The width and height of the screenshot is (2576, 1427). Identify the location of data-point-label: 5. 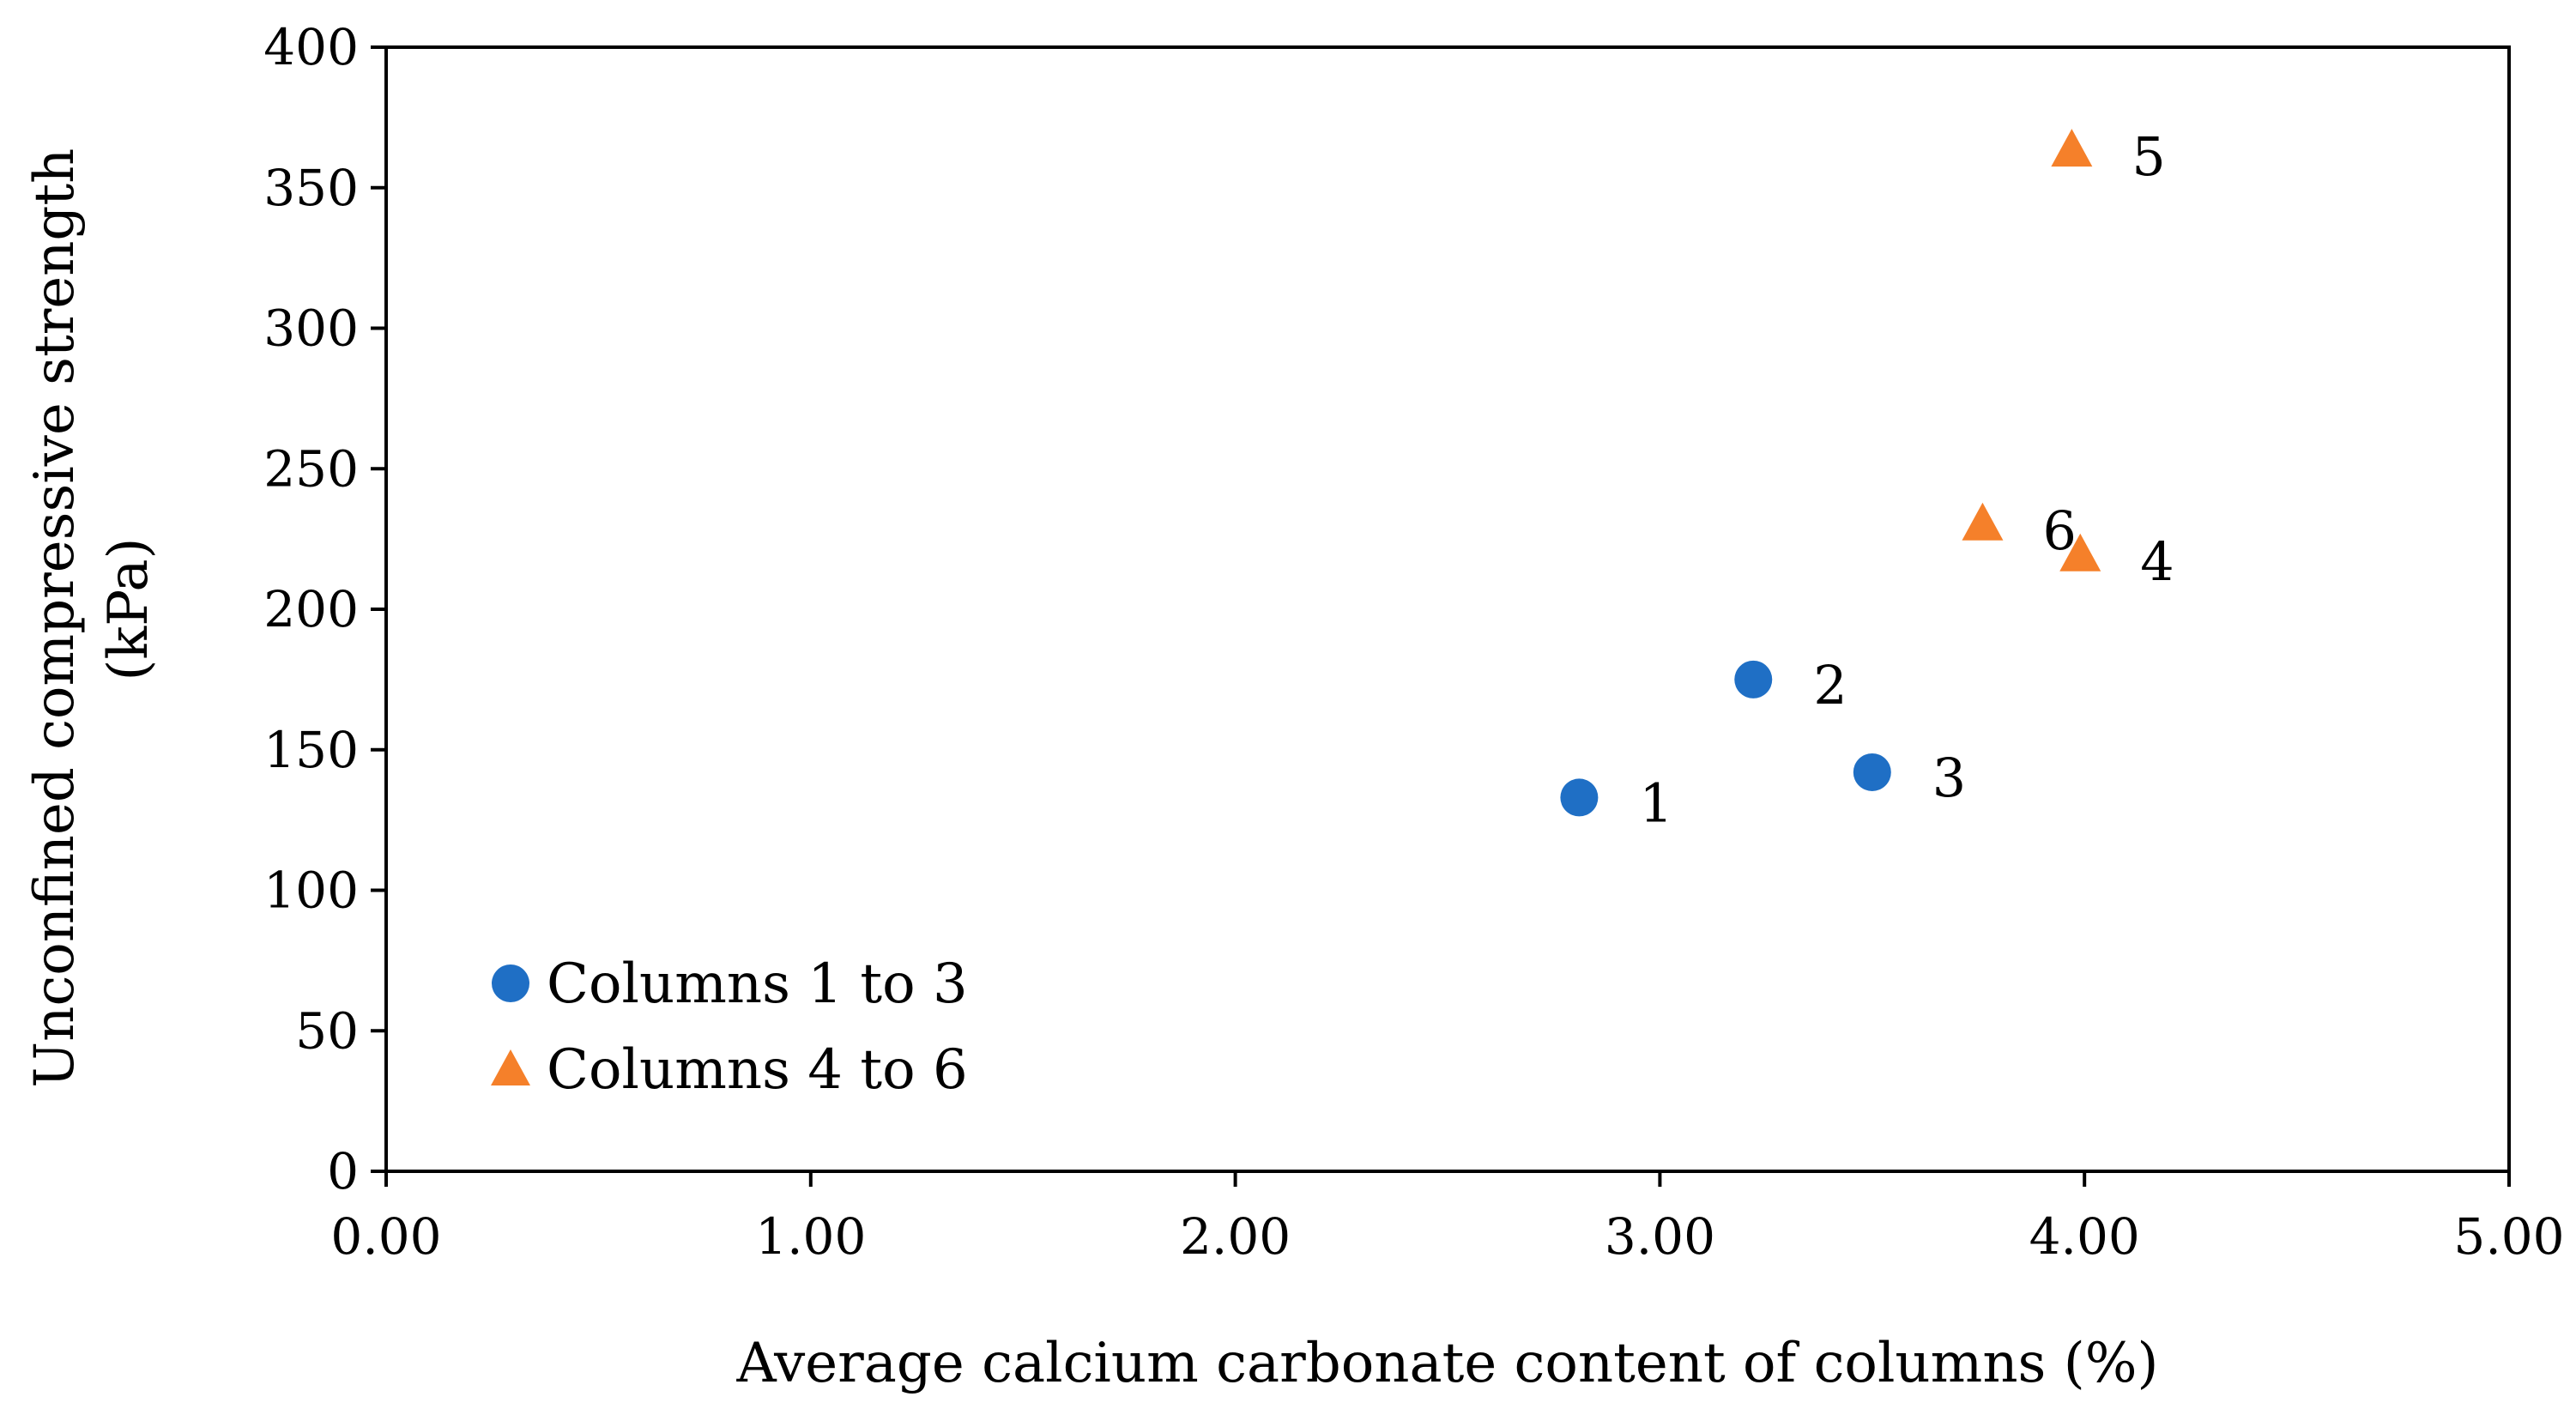
(2148, 156).